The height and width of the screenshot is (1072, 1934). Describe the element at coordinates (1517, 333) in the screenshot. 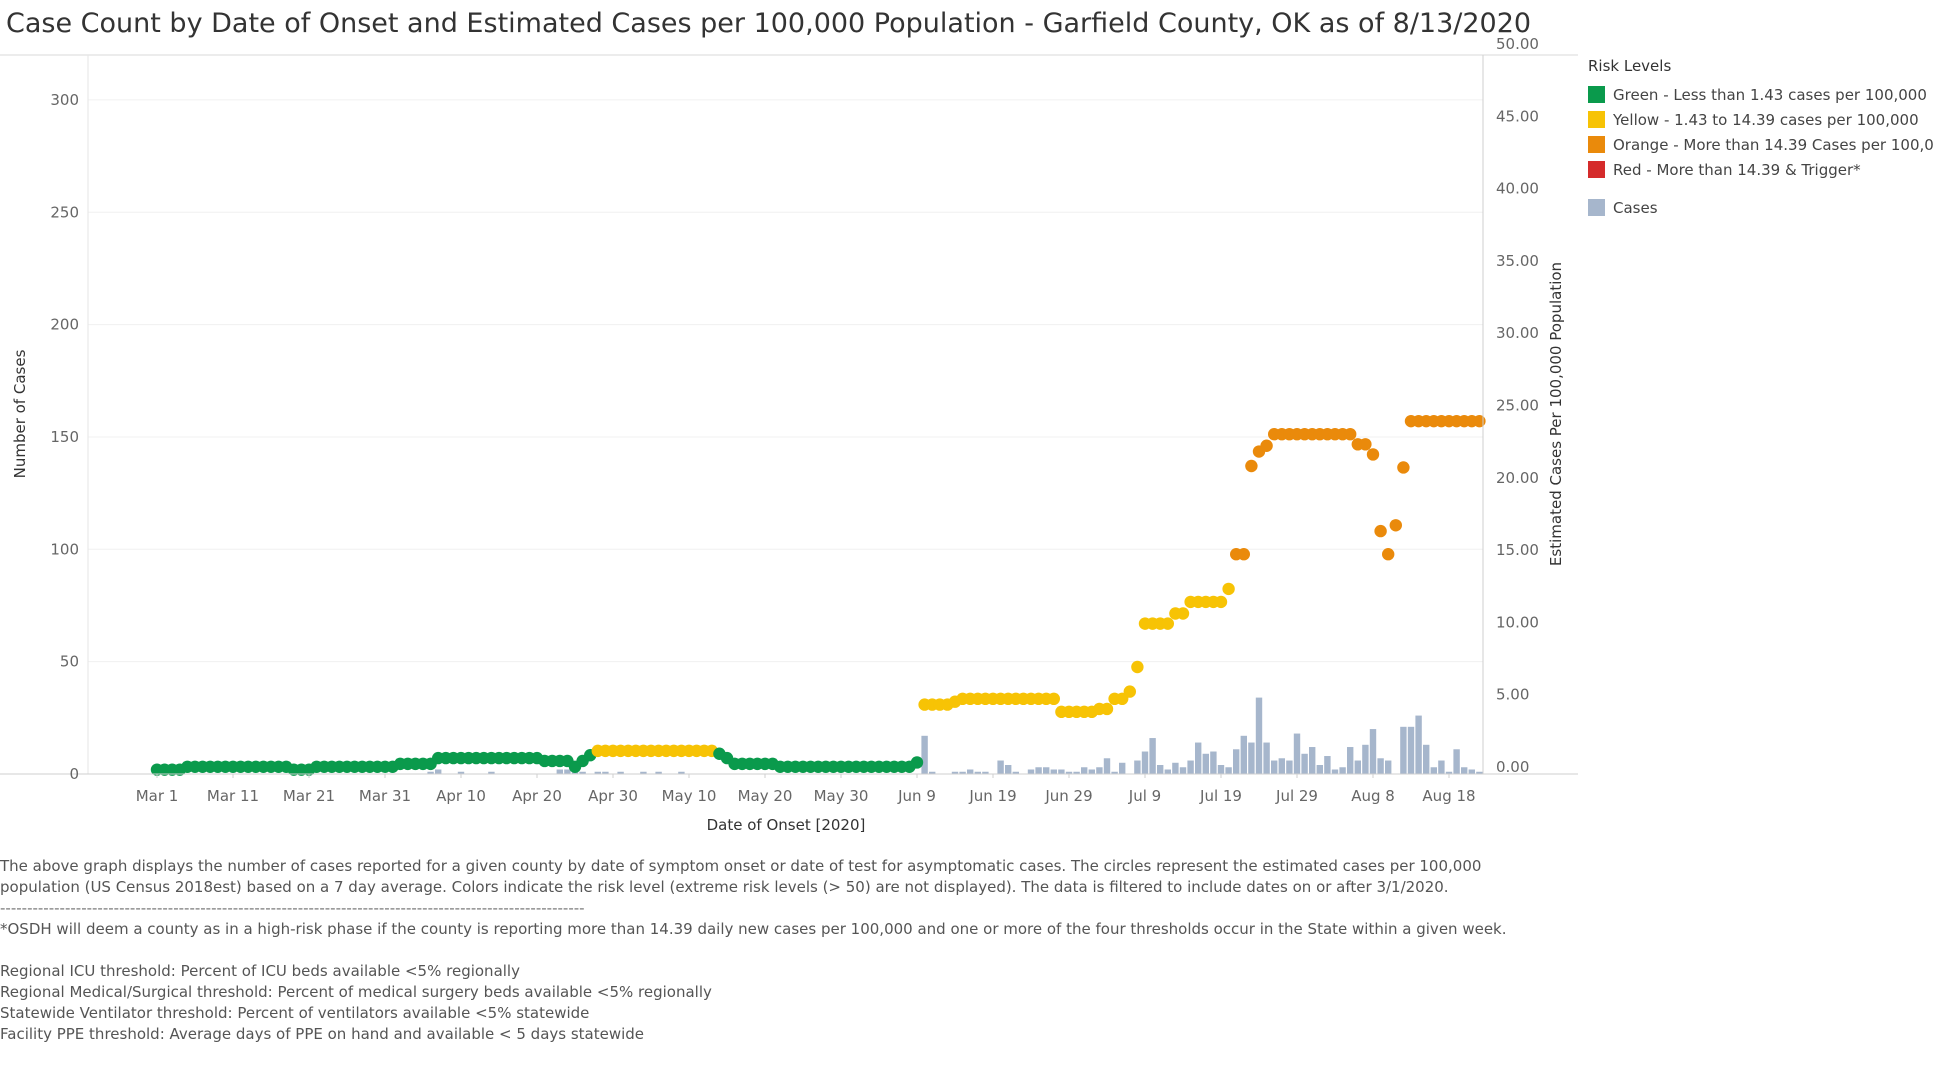

I see `y2-tick-label: 30.00` at that location.